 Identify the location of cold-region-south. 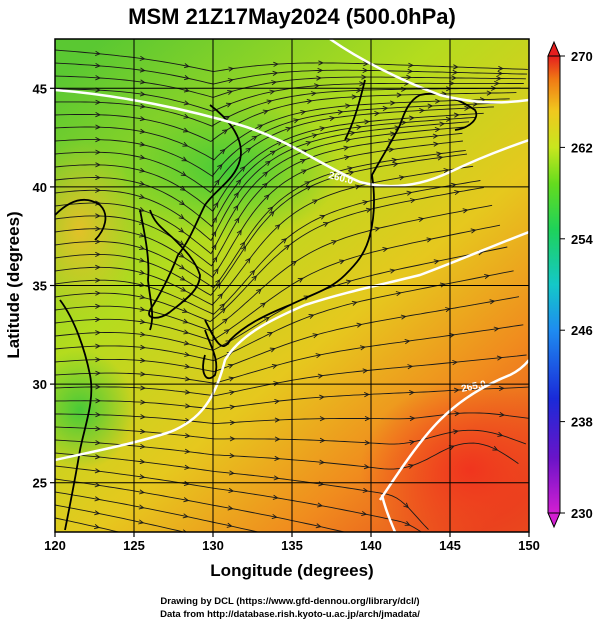
(95, 410).